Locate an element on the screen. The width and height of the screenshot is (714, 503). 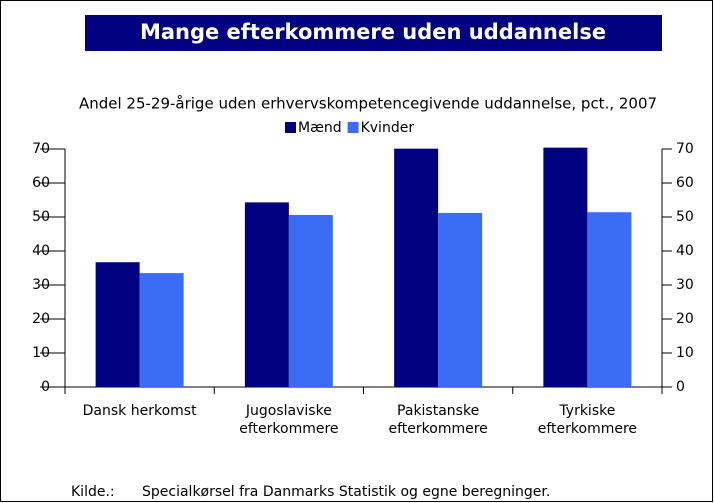
y2-tick-label: 30 is located at coordinates (685, 285).